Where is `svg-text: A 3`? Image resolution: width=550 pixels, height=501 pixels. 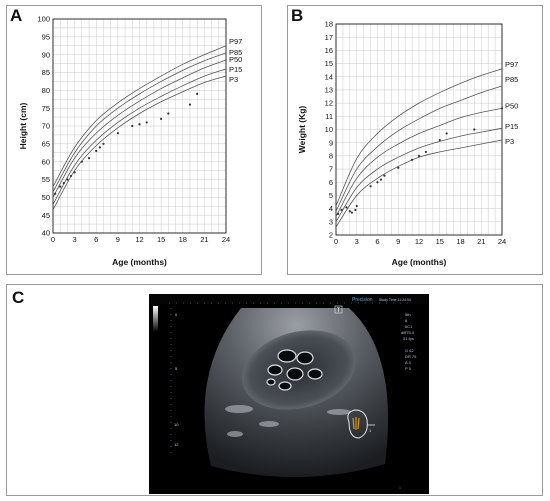 svg-text: A 3 is located at coordinates (408, 362).